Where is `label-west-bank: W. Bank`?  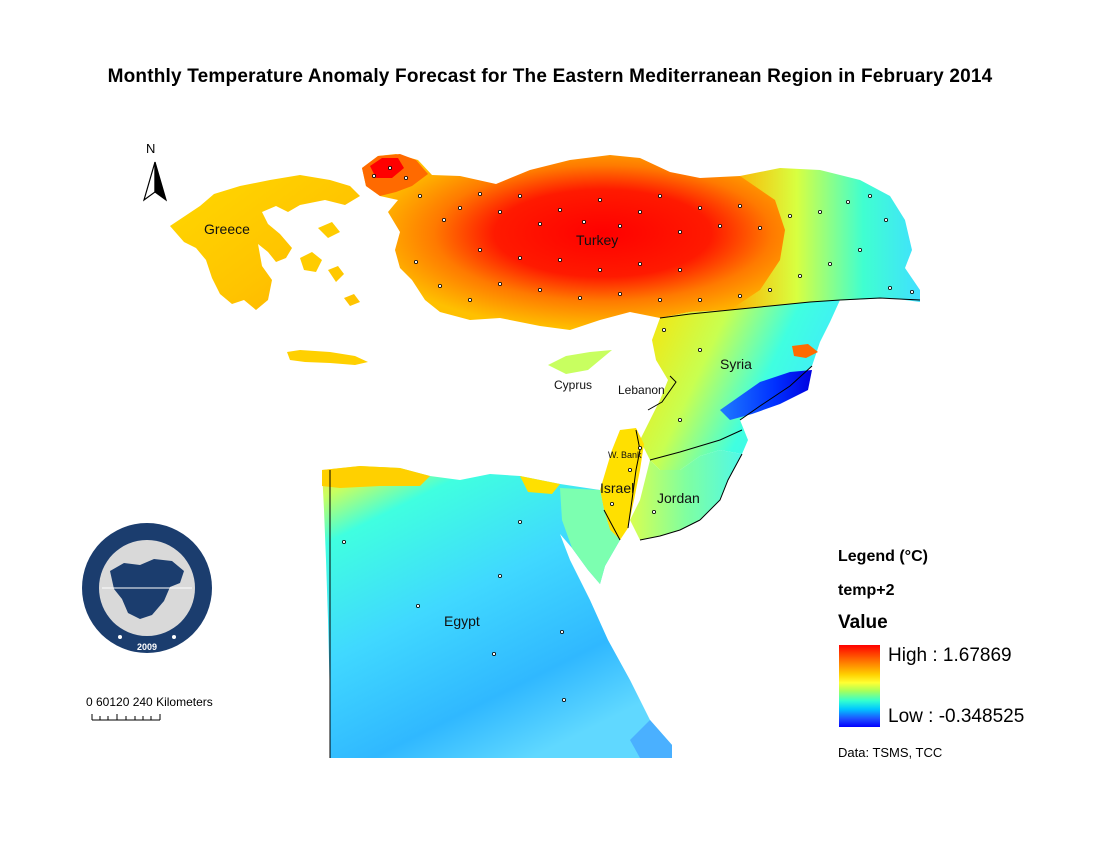
label-west-bank: W. Bank is located at coordinates (625, 455).